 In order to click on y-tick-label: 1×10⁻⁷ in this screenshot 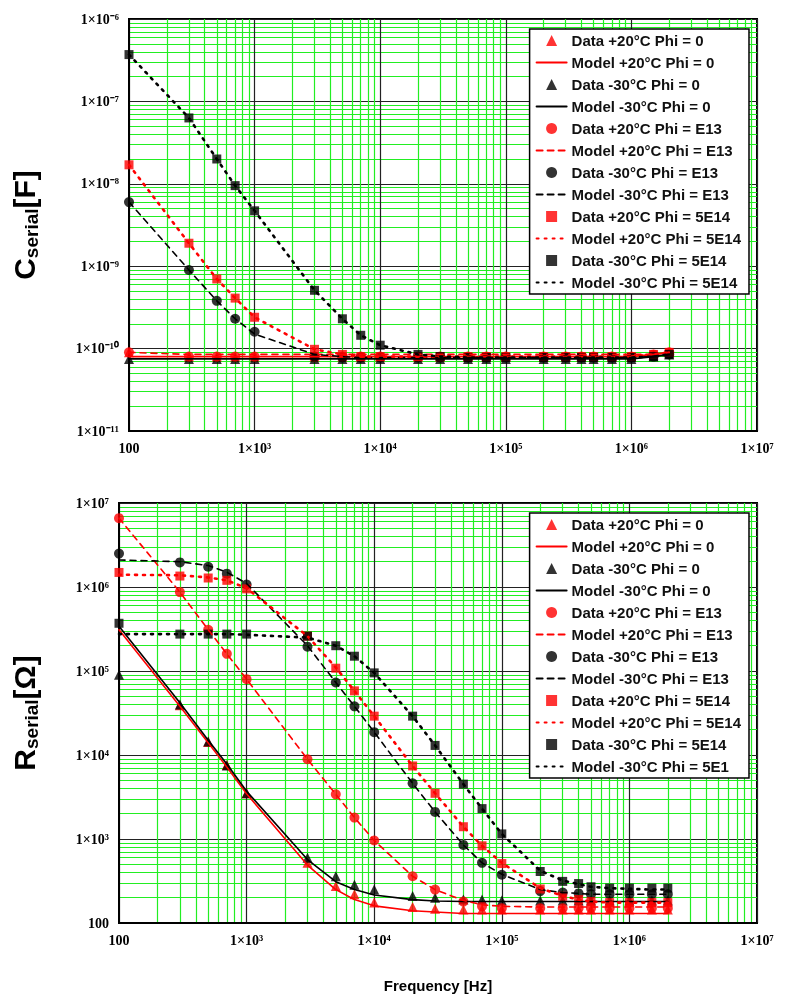, I will do `click(99, 101)`.